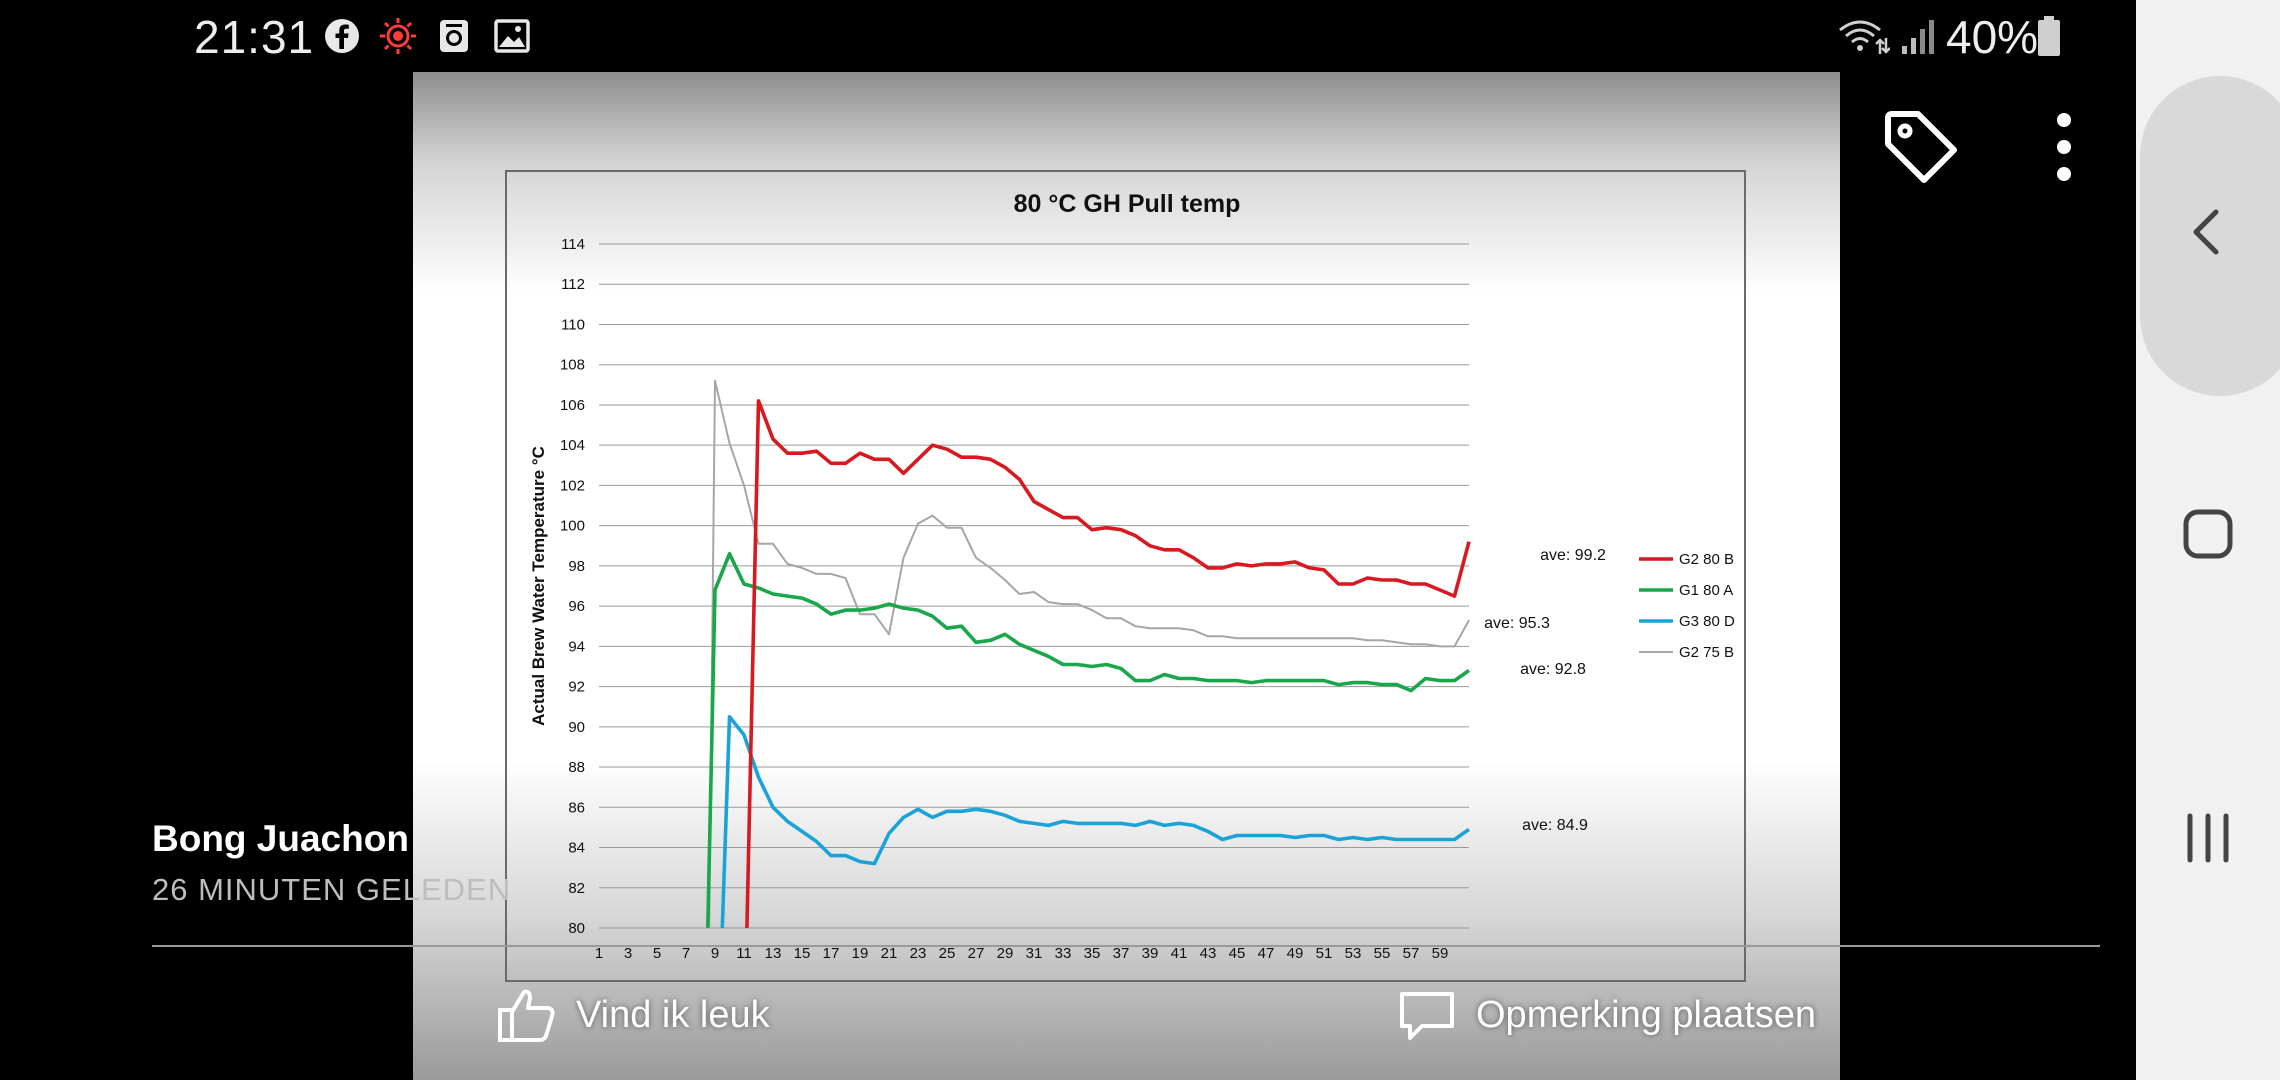  Describe the element at coordinates (1427, 1016) in the screenshot. I see `comment-icon` at that location.